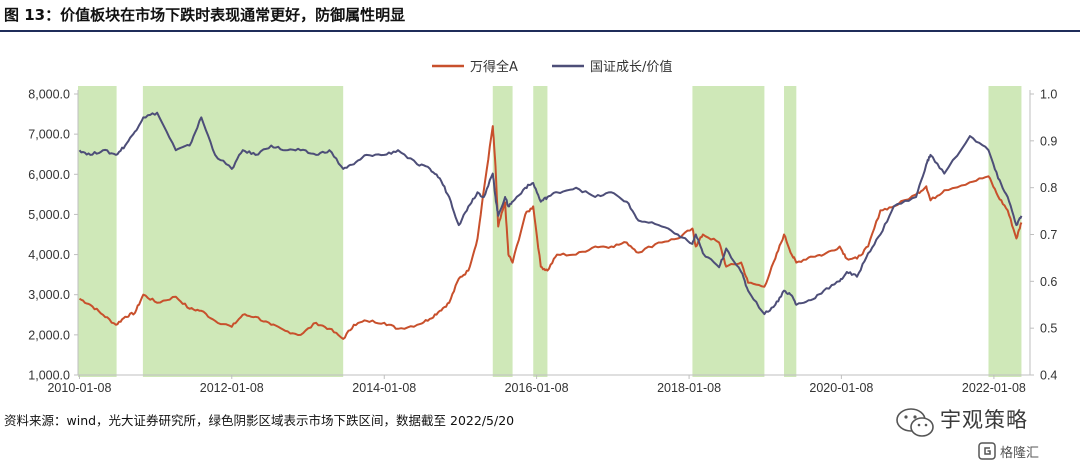  What do you see at coordinates (384, 388) in the screenshot?
I see `x-tick-label: 2014-01-08` at bounding box center [384, 388].